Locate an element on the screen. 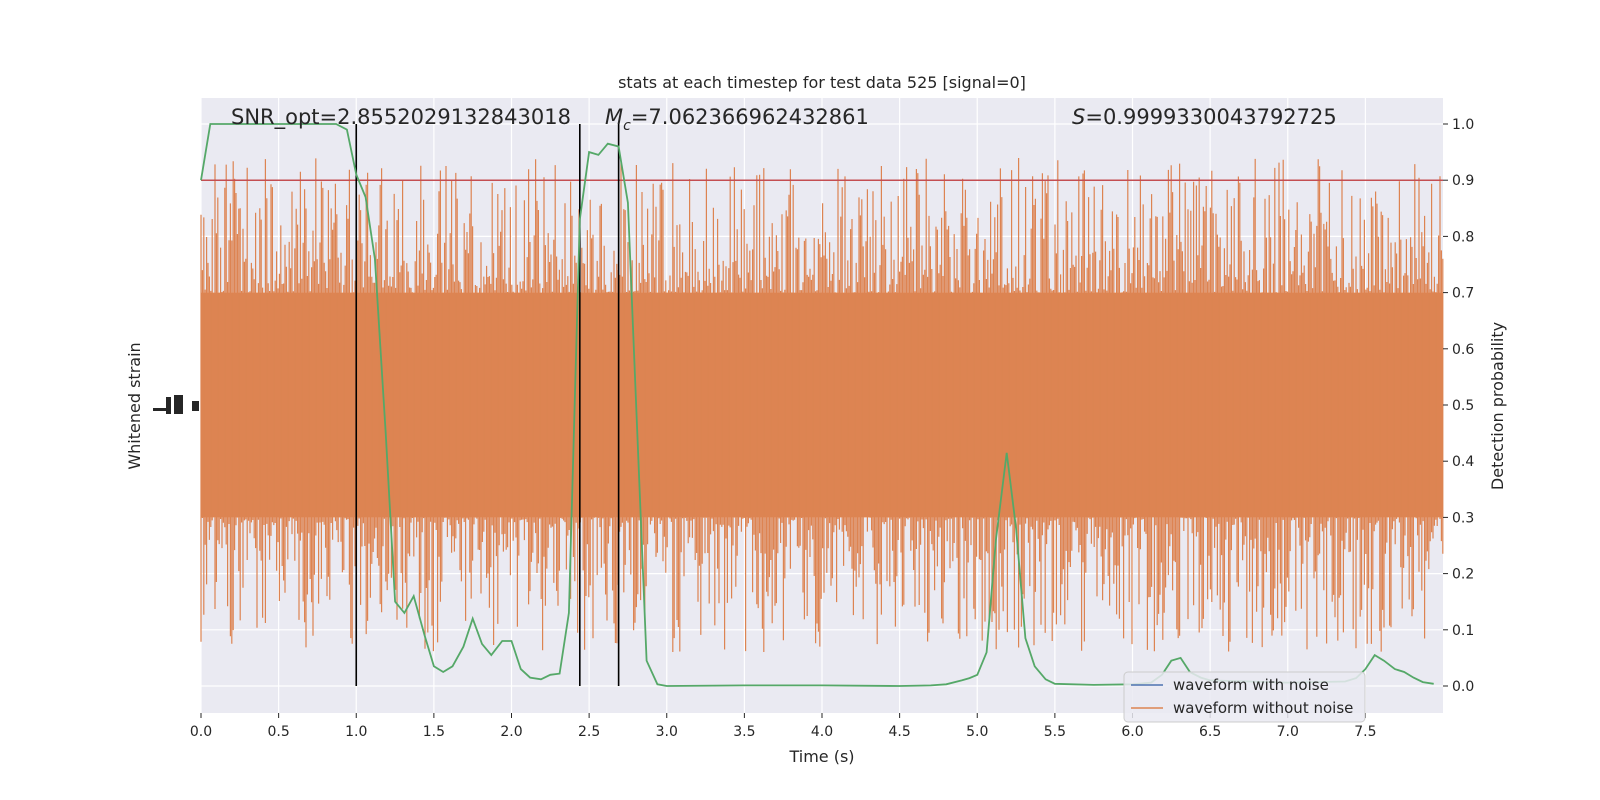 This screenshot has width=1600, height=800. snr-annotation: SNR_opt=2.8552029132843018 is located at coordinates (401, 117).